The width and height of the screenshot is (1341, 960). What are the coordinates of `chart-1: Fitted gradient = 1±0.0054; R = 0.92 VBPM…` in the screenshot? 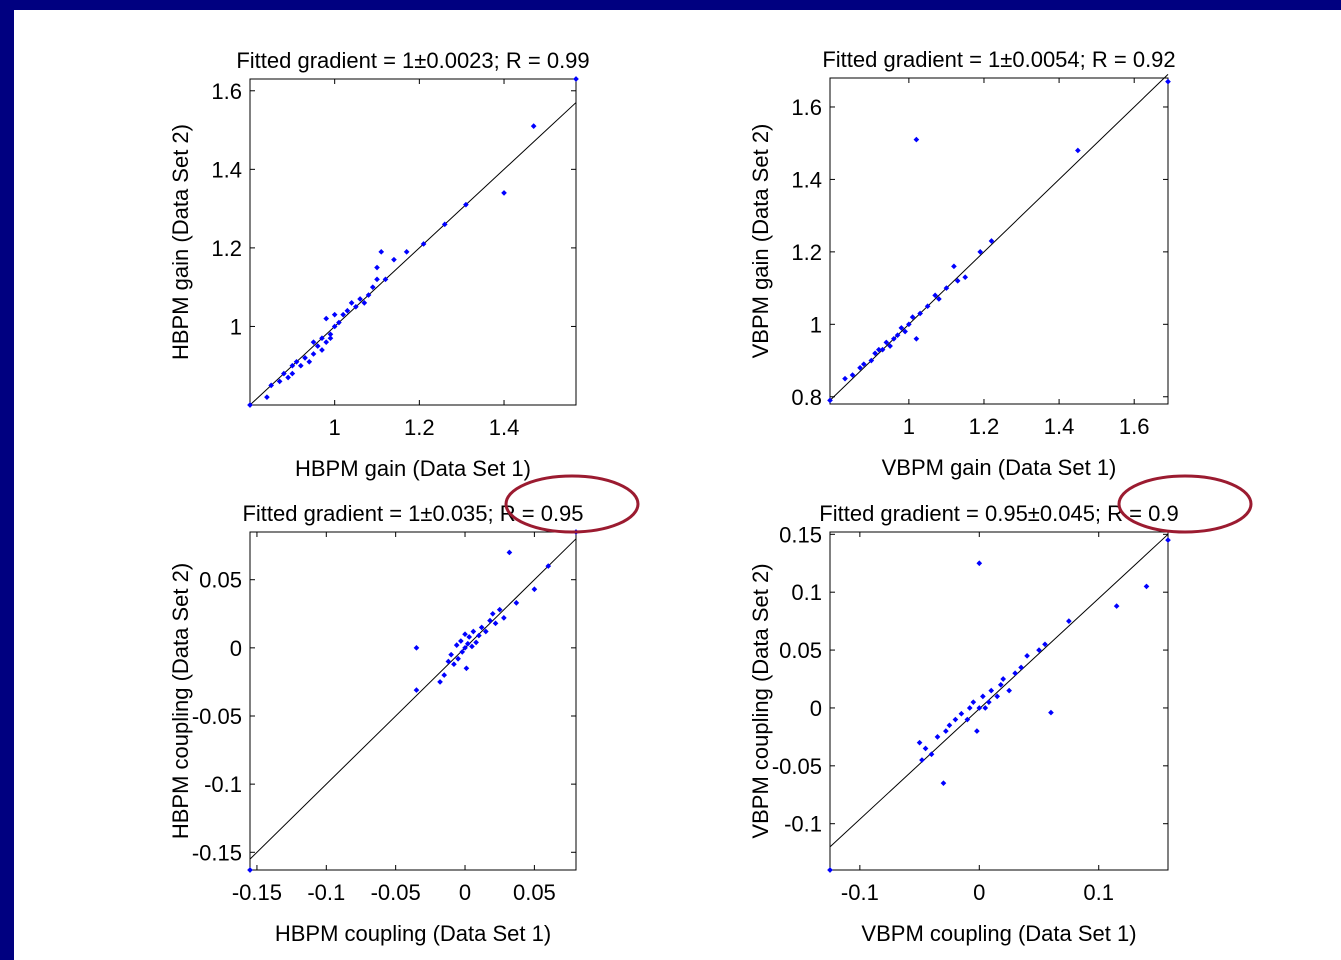 It's located at (962, 263).